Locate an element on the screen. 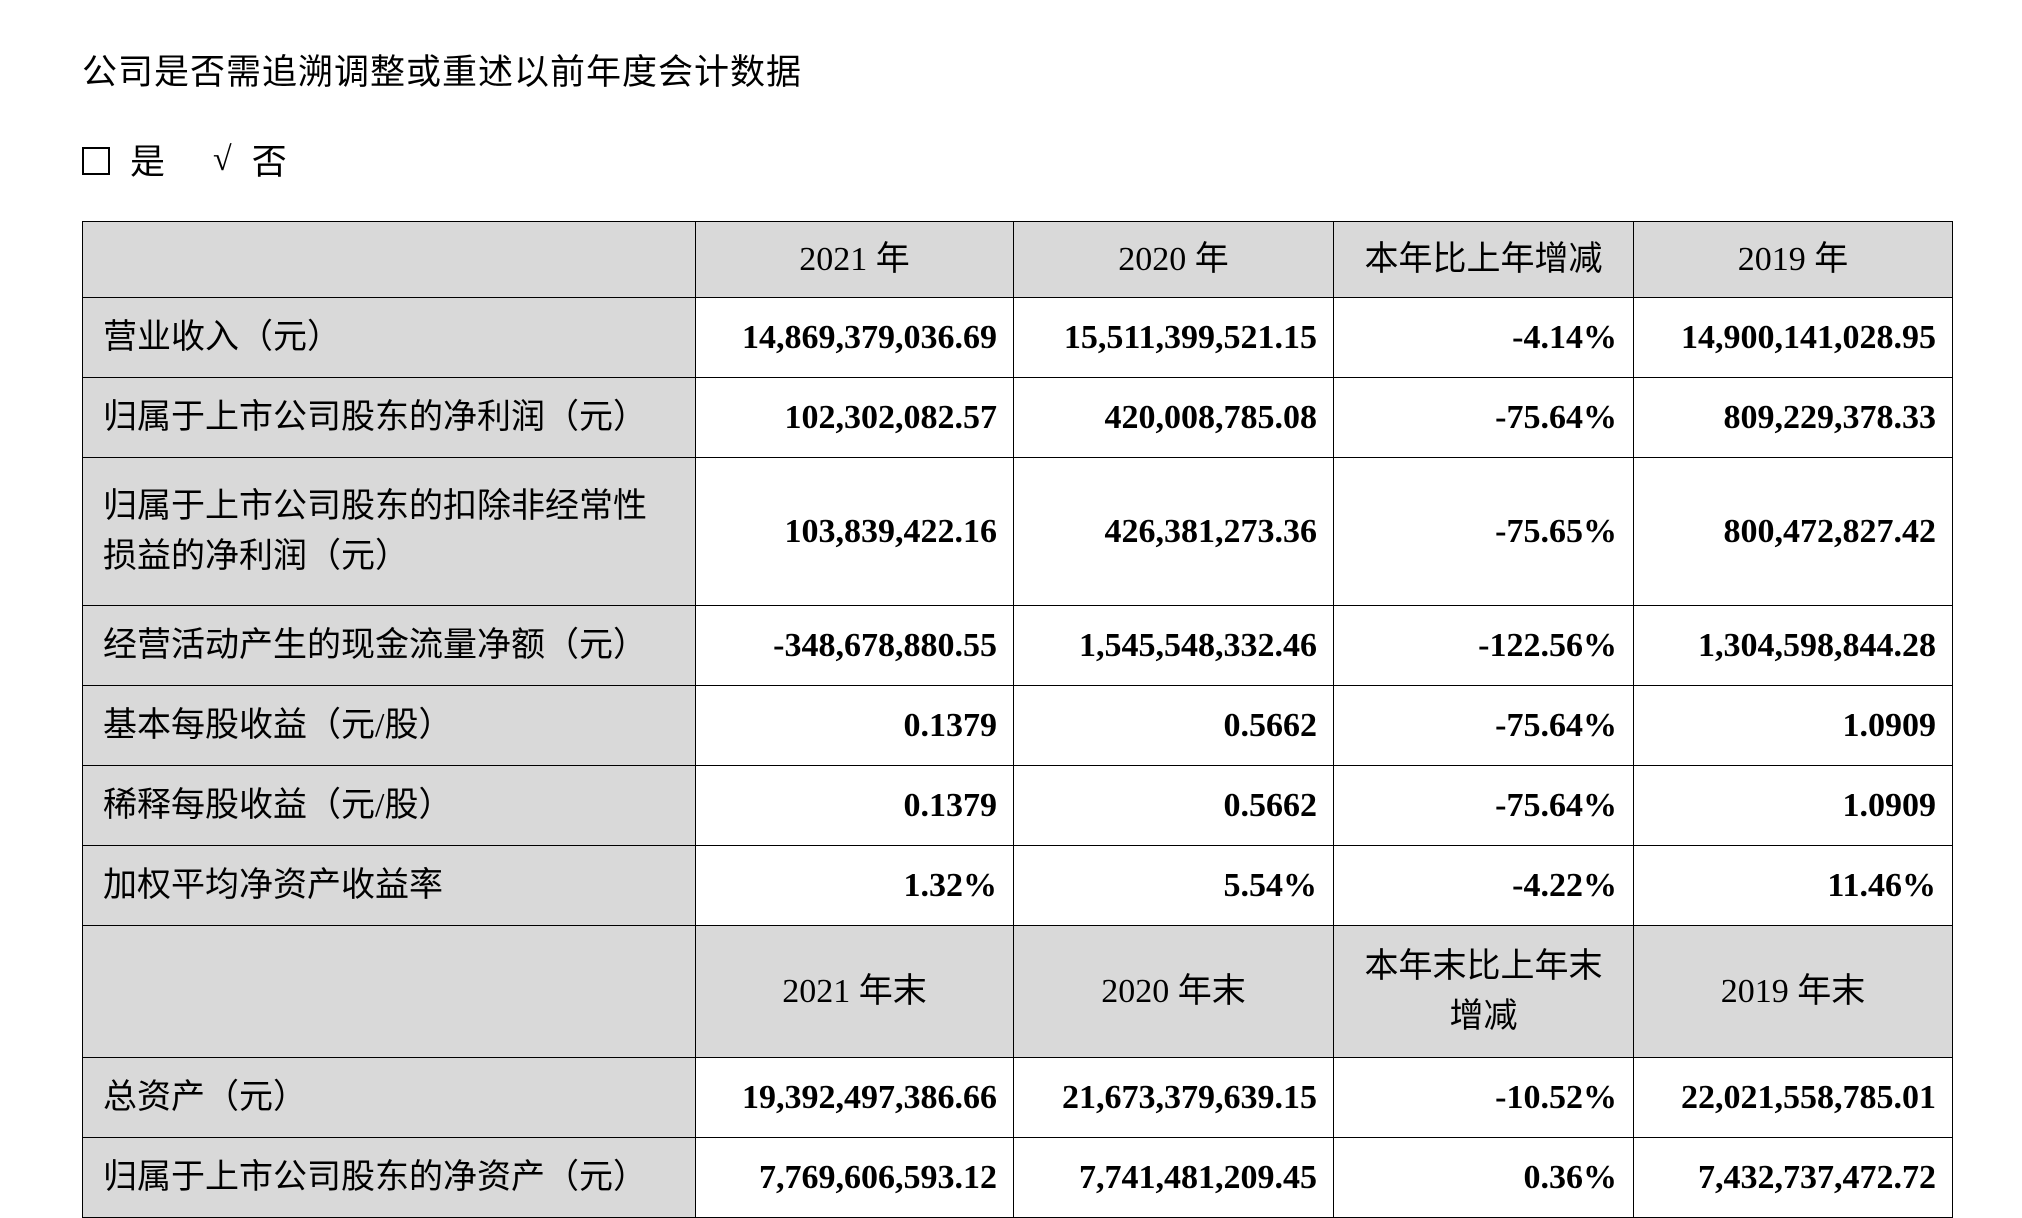 The width and height of the screenshot is (2022, 1218). cell-2021: 7,769,606,593.12 is located at coordinates (854, 1177).